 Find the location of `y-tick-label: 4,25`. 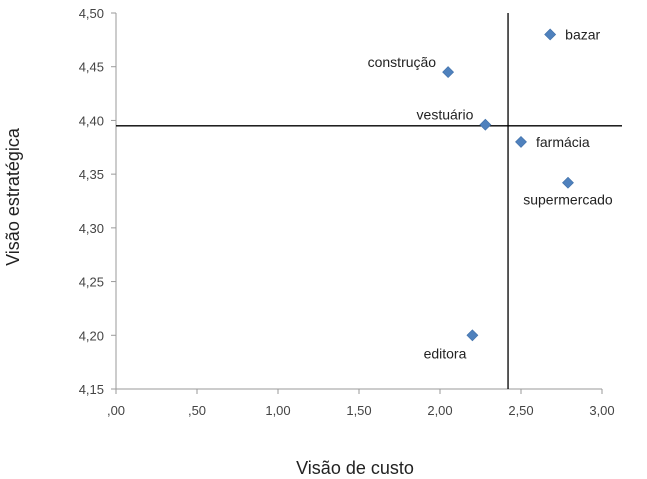

y-tick-label: 4,25 is located at coordinates (91, 282).